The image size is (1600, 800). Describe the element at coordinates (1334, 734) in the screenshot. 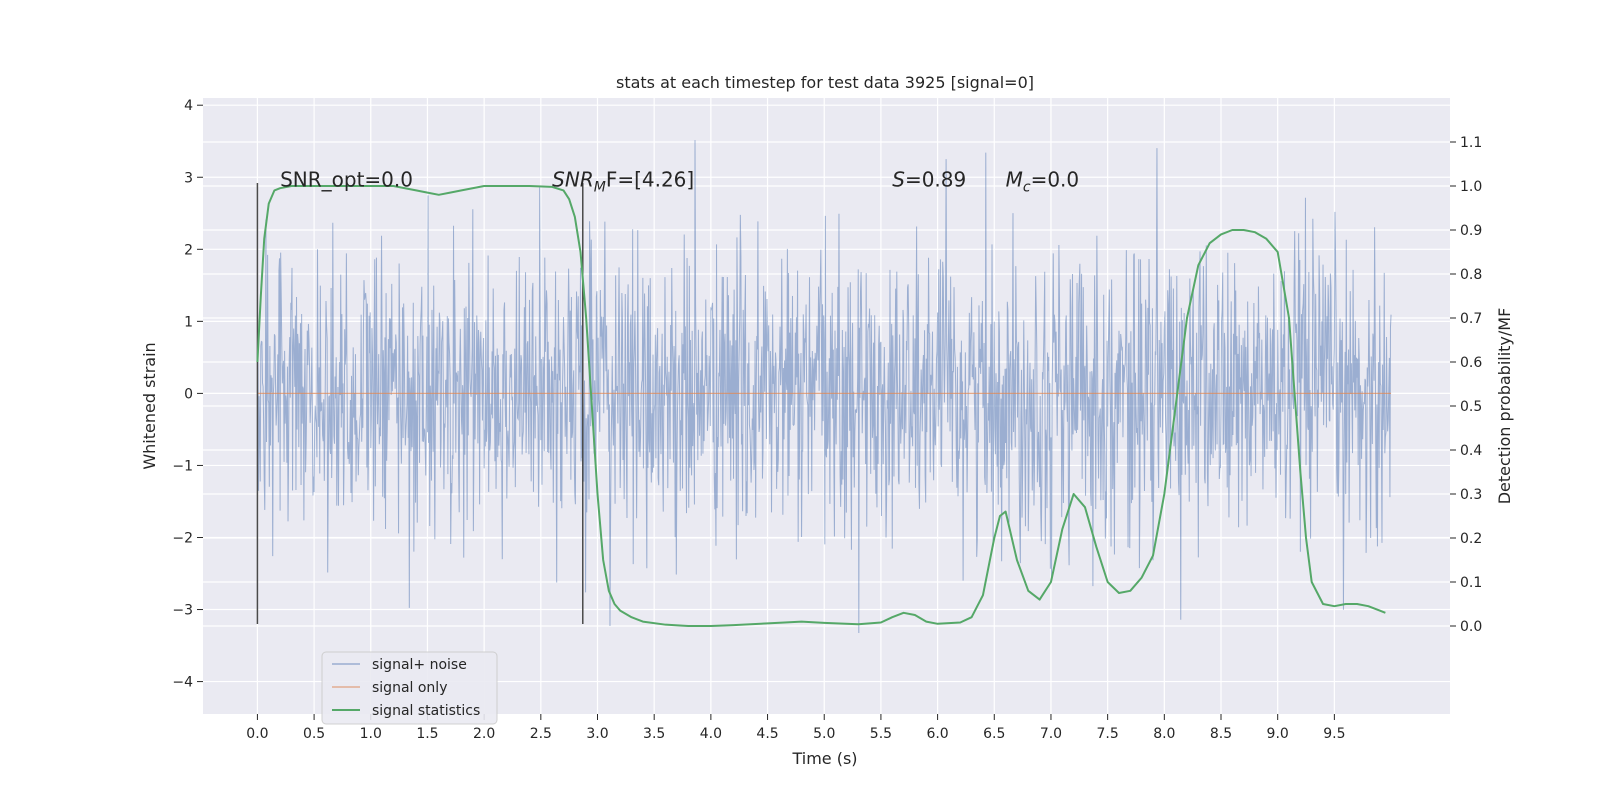

I see `x-tick-label: 9.5` at that location.